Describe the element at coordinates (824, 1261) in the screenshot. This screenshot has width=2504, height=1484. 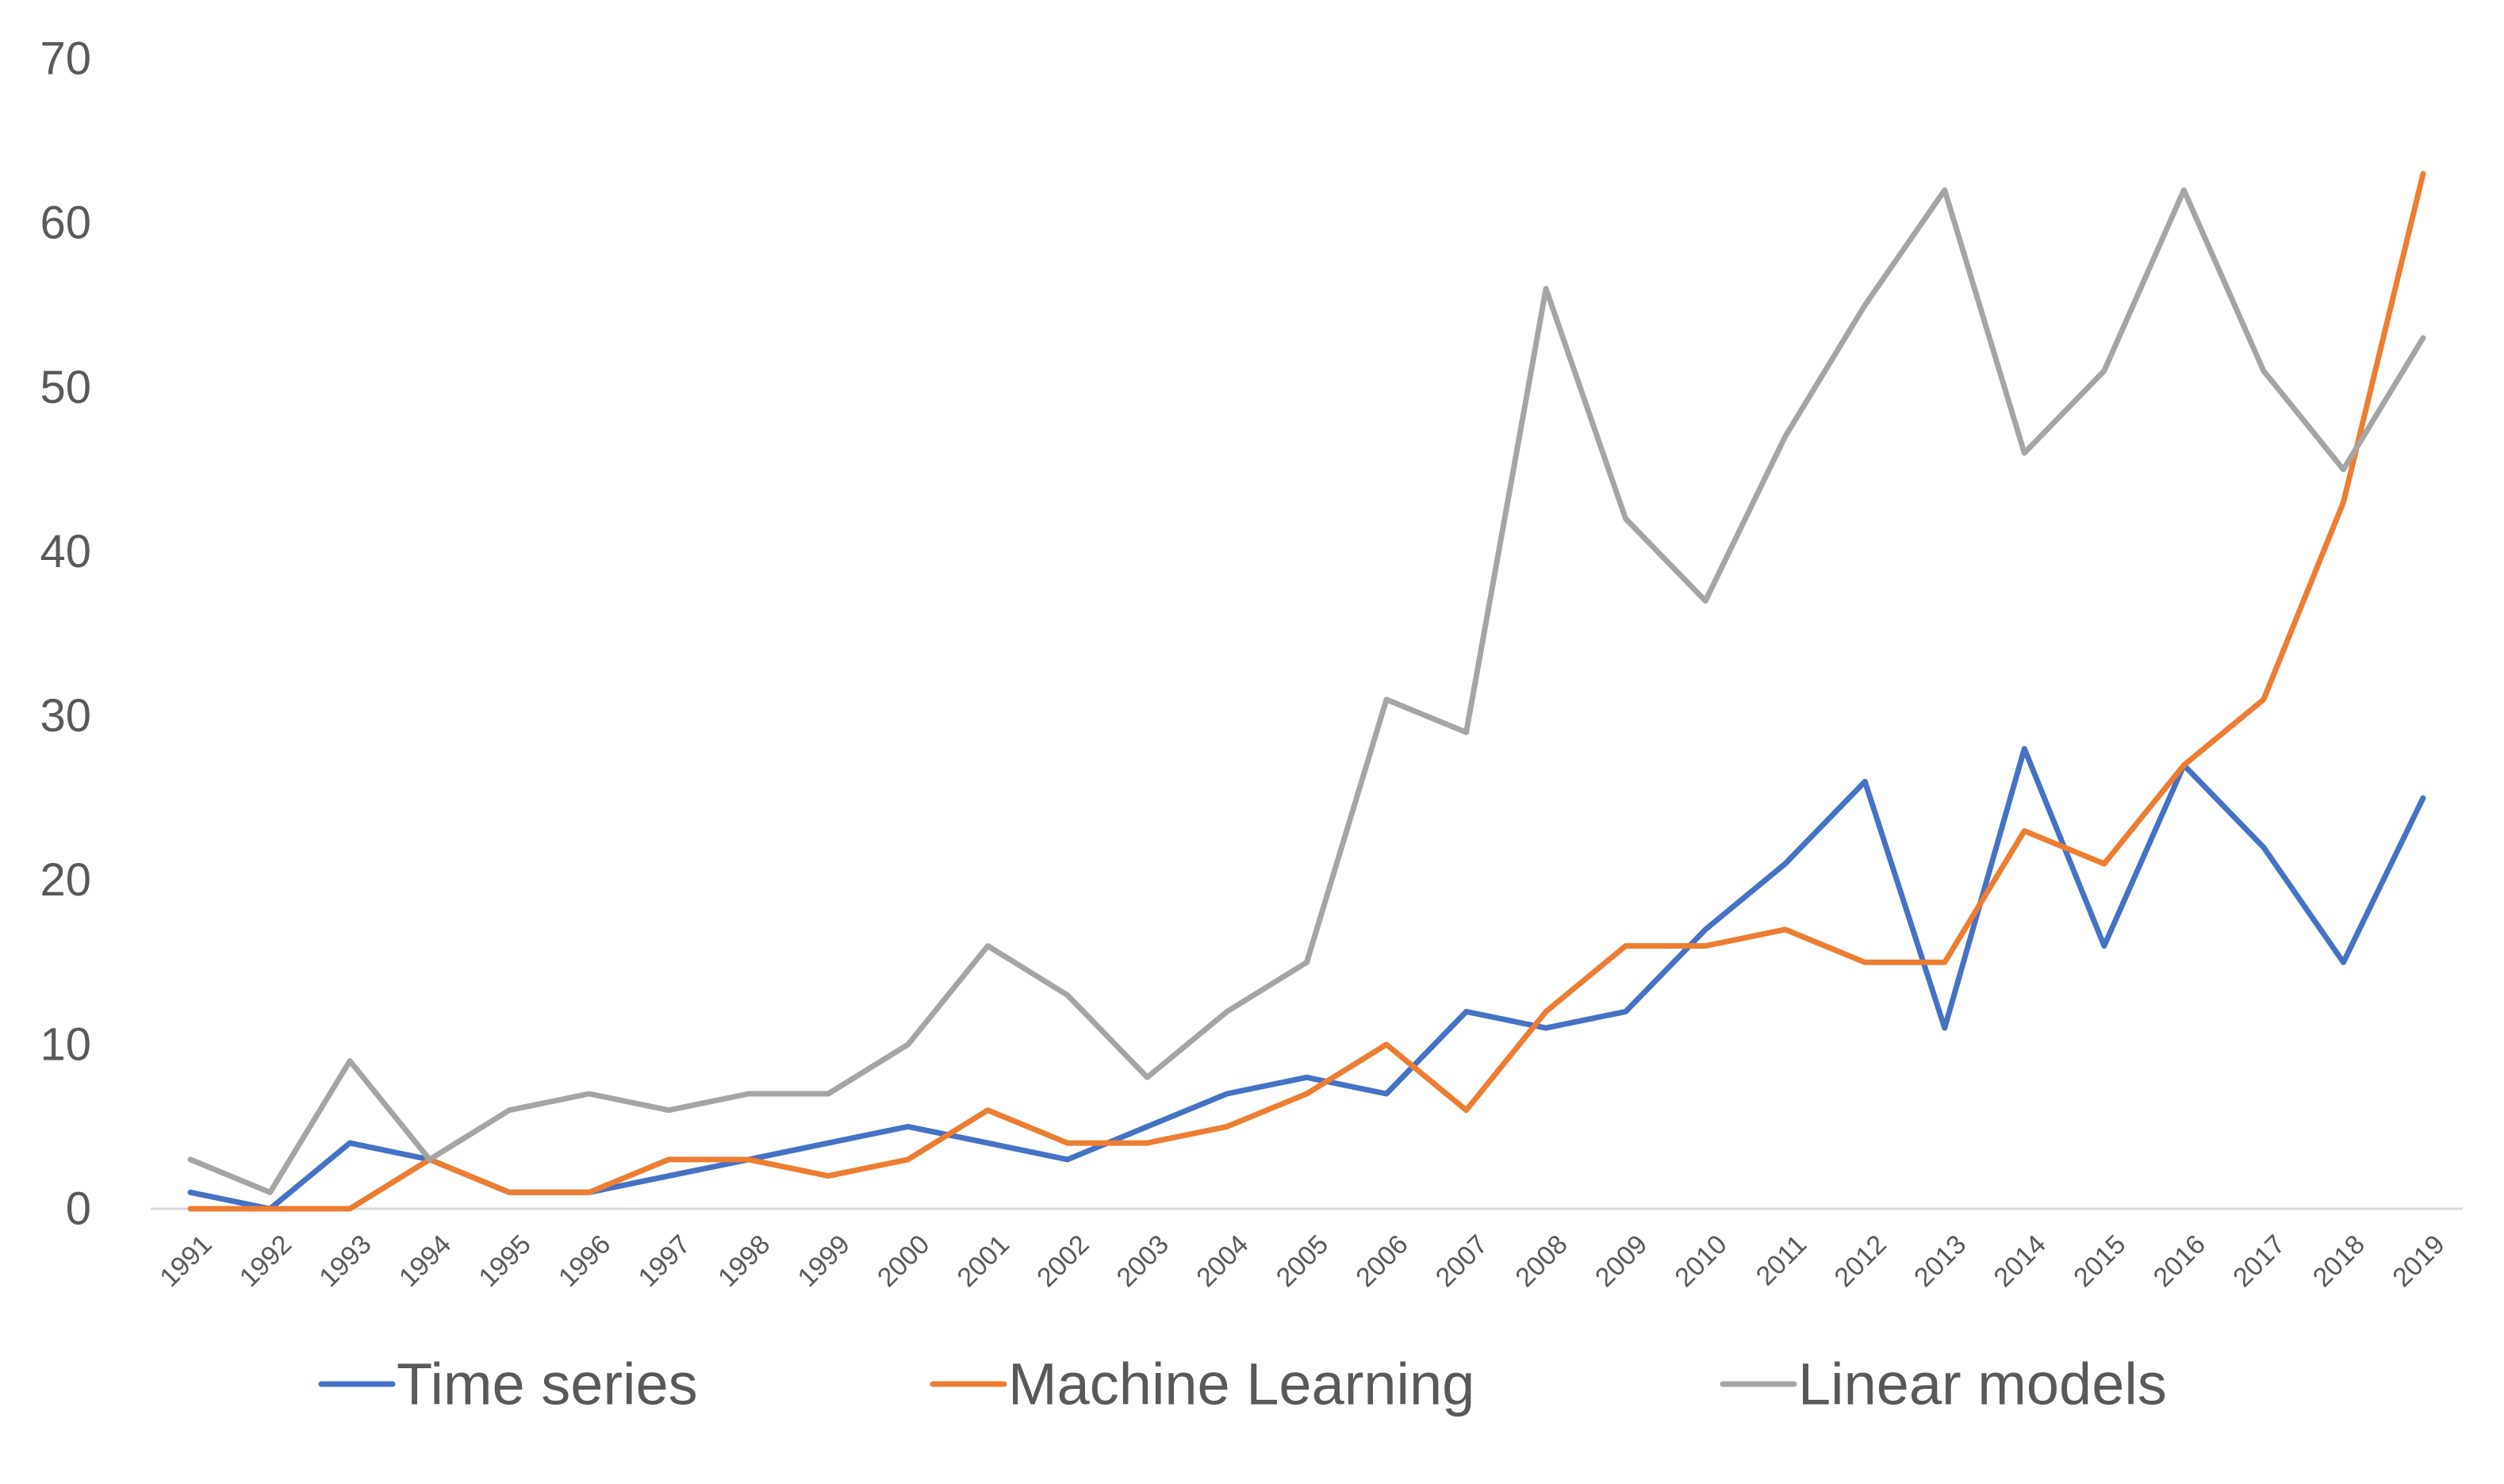
I see `x-tick-label: 1999` at that location.